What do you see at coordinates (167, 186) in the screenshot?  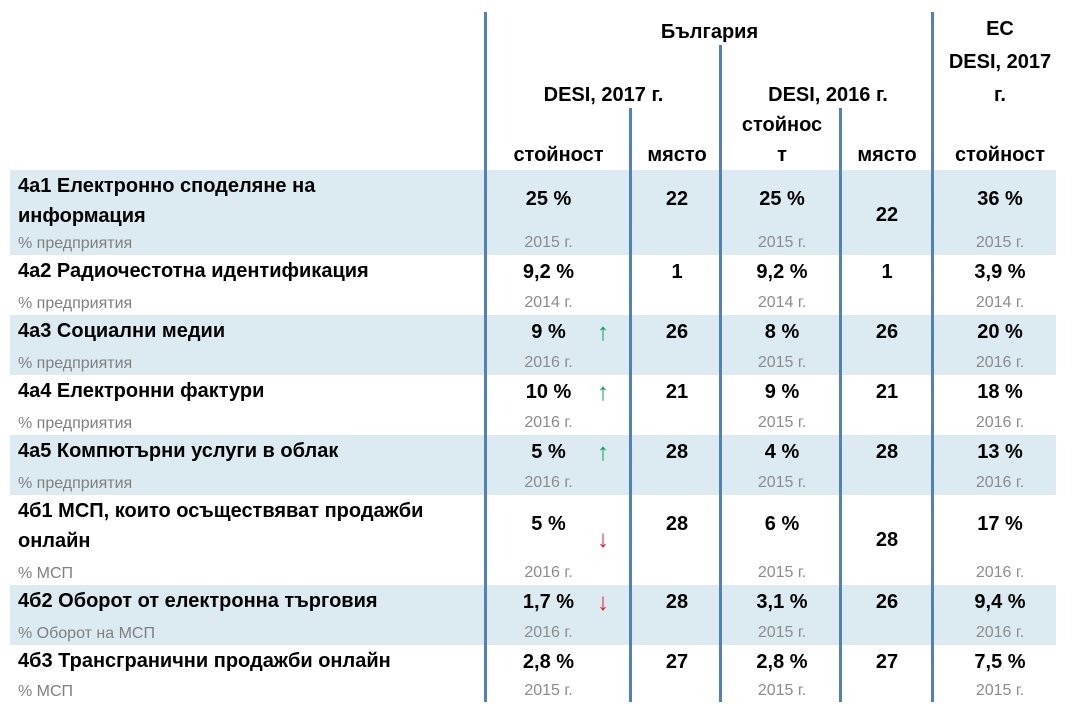 I see `row-label: 4а1 Електронно споделяне на` at bounding box center [167, 186].